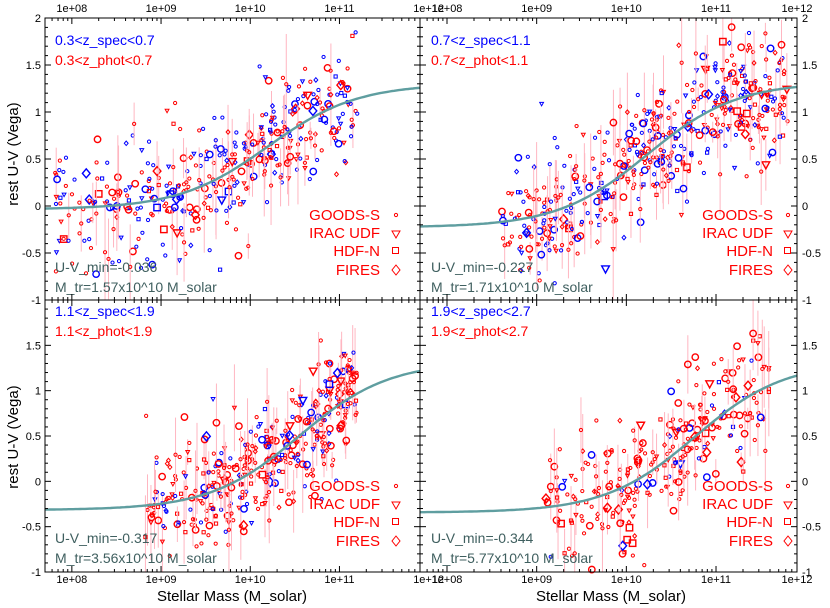 The height and width of the screenshot is (608, 830). I want to click on y-tick-label-left: 0, so click(38, 207).